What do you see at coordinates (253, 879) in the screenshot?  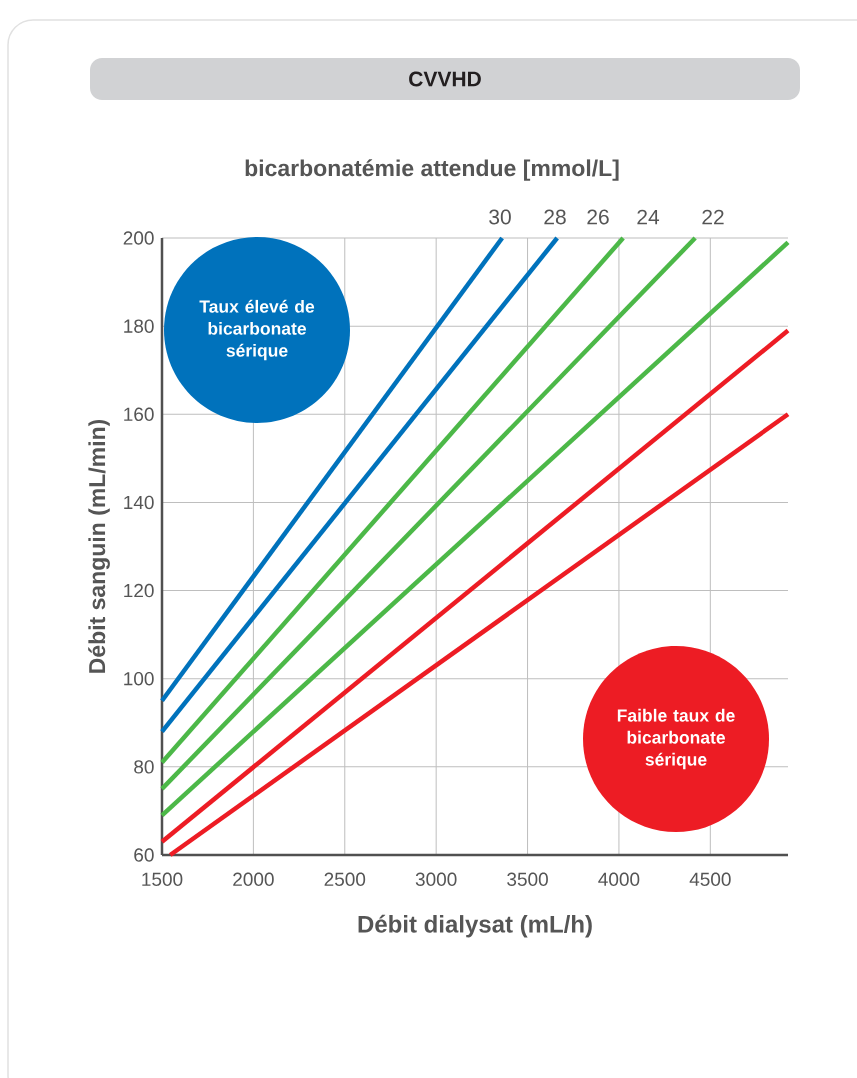 I see `x-tick-label: 2000` at bounding box center [253, 879].